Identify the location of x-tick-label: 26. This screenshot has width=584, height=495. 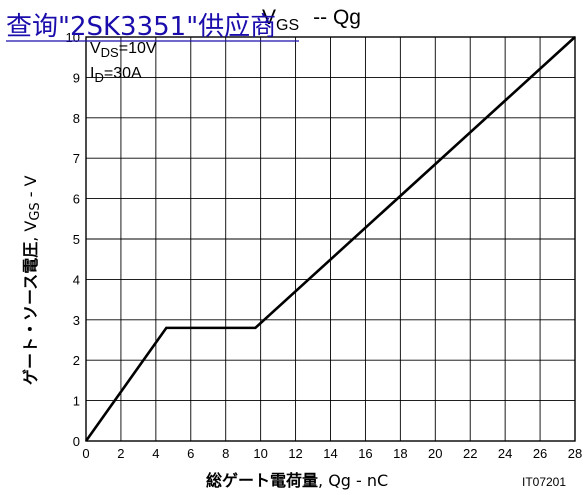
(540, 453).